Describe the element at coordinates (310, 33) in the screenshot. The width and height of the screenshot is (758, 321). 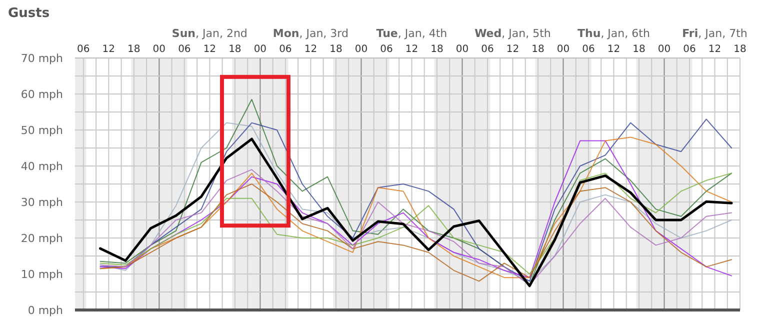
I see `x2-tick-label: Mon, Jan, 3rd` at that location.